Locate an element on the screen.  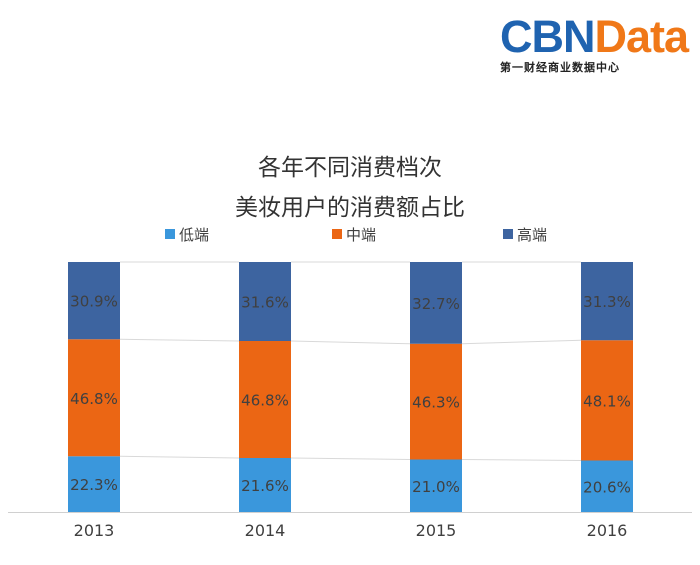
legend-label-中端: 中端 is located at coordinates (361, 235).